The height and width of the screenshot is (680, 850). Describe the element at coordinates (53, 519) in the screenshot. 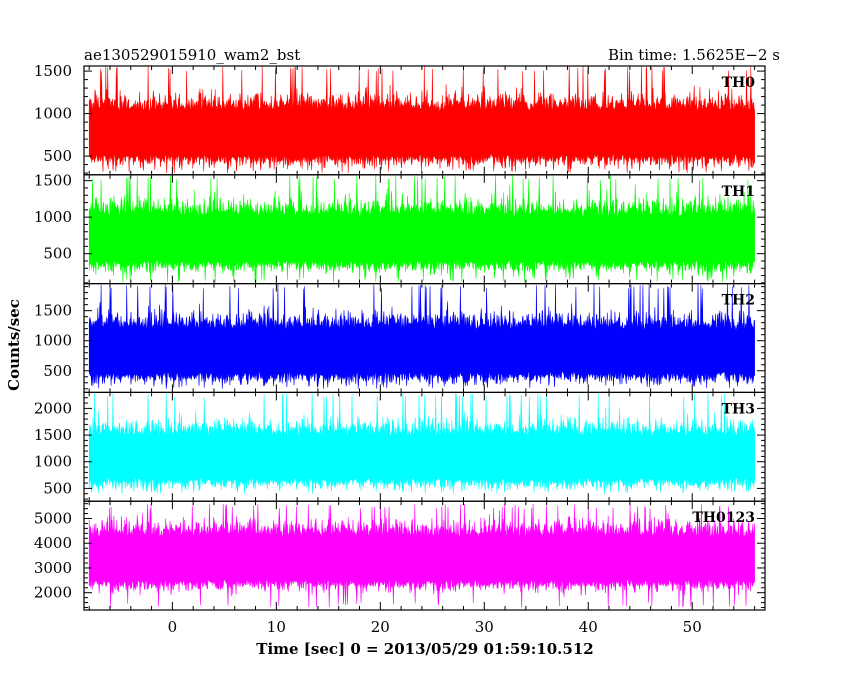

I see `y-tick-label: 5000` at that location.